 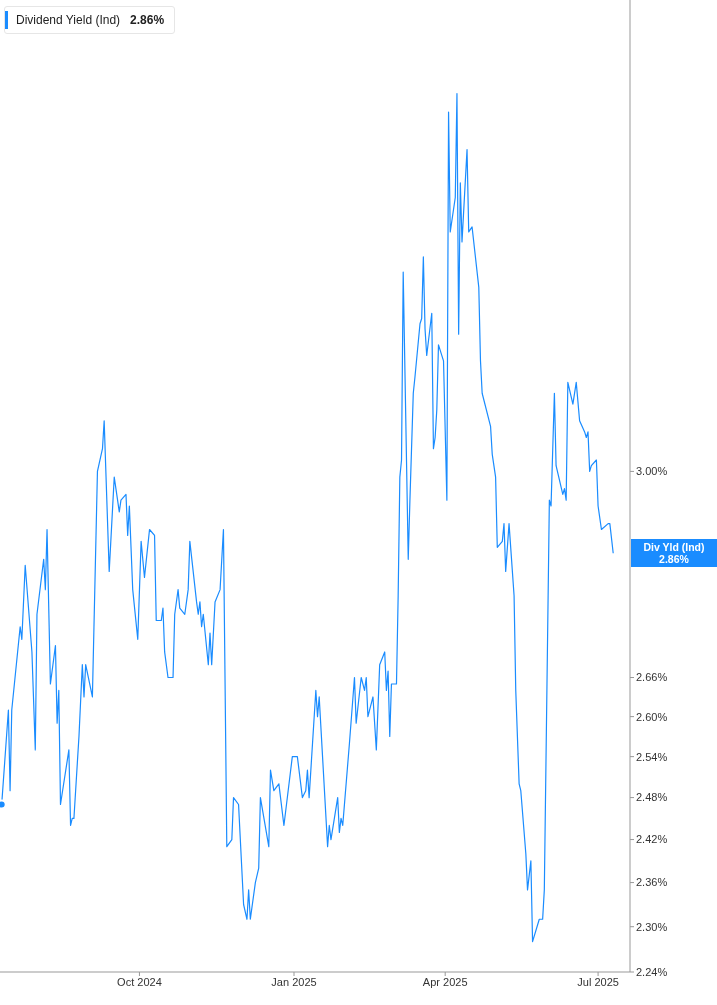 What do you see at coordinates (598, 981) in the screenshot?
I see `x-tick-label: Jul 2025` at bounding box center [598, 981].